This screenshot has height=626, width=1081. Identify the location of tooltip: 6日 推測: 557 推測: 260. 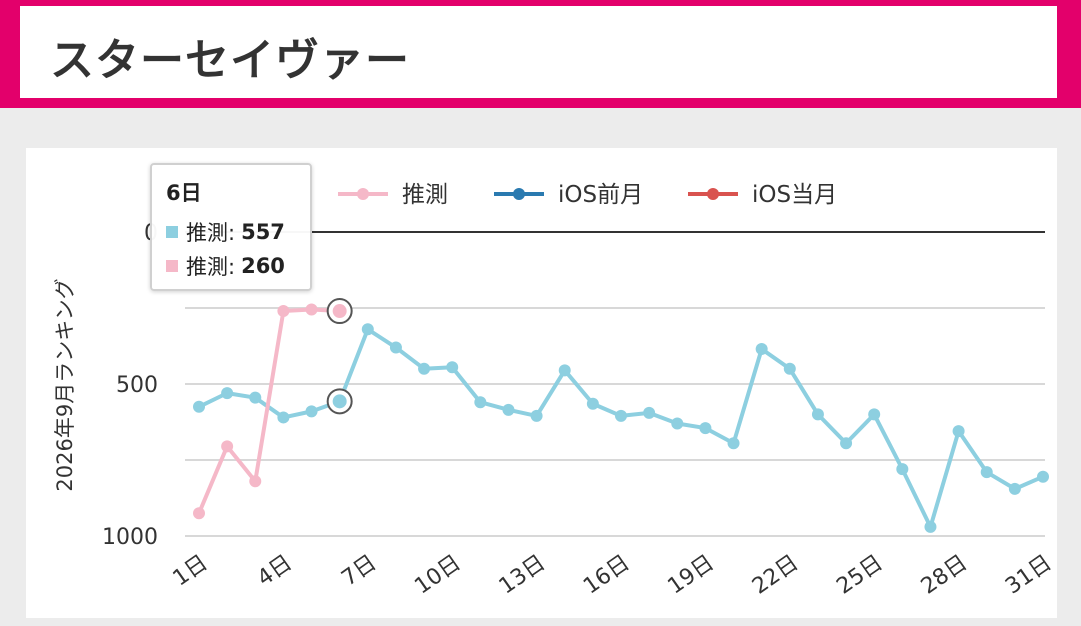
(231, 227).